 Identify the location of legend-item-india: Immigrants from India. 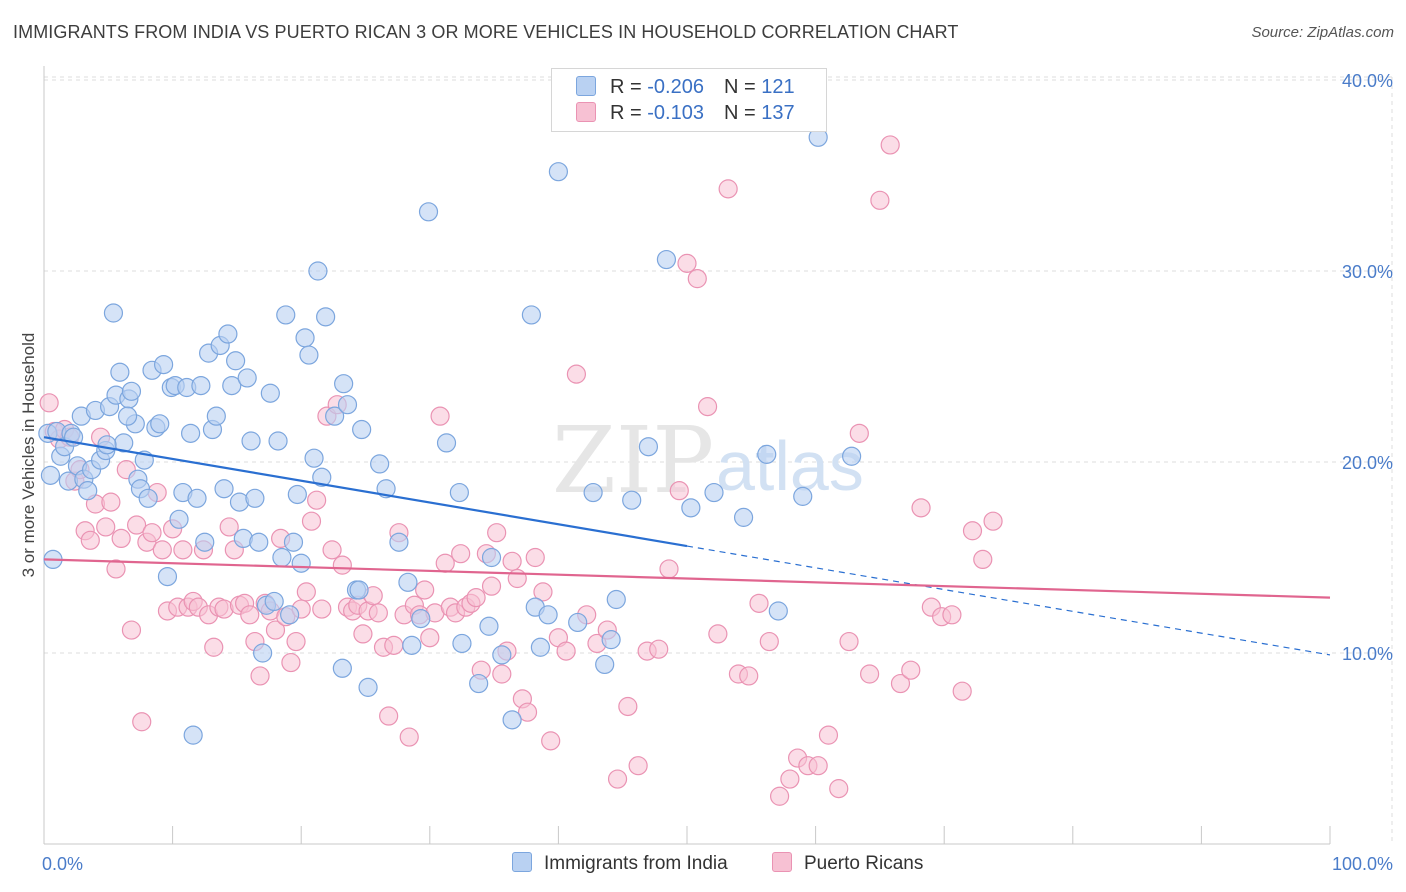
(620, 863).